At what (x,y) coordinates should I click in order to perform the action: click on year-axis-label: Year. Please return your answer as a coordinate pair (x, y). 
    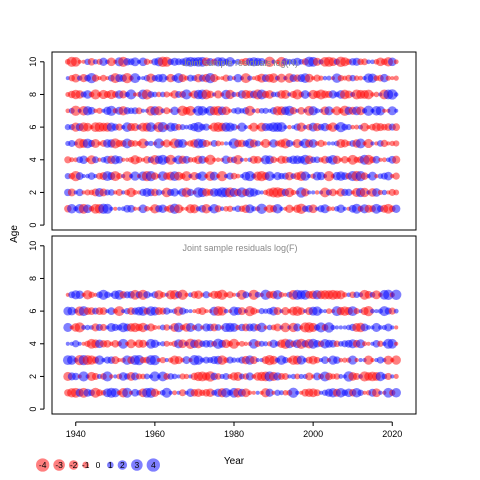
    Looking at the image, I should click on (234, 461).